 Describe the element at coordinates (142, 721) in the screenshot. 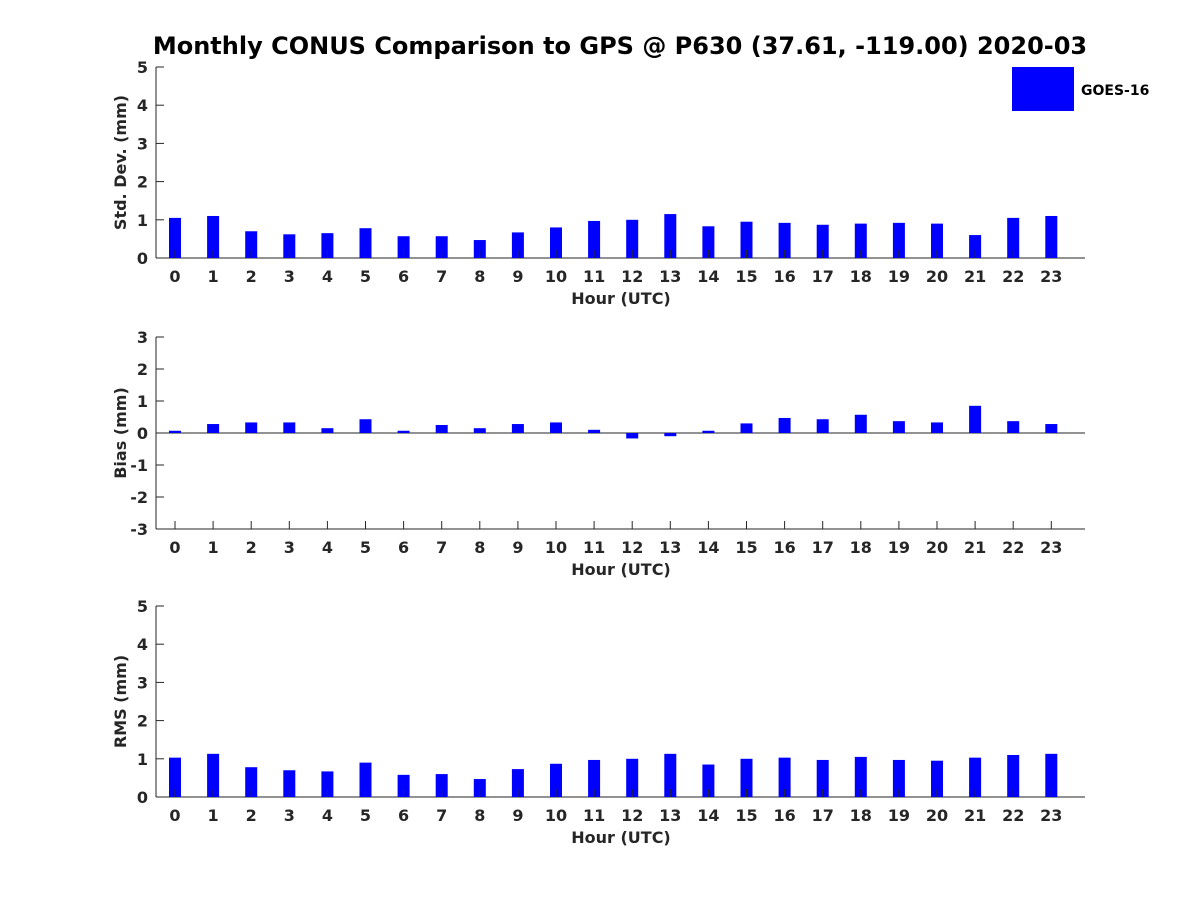

I see `y-tick-label: 2` at that location.